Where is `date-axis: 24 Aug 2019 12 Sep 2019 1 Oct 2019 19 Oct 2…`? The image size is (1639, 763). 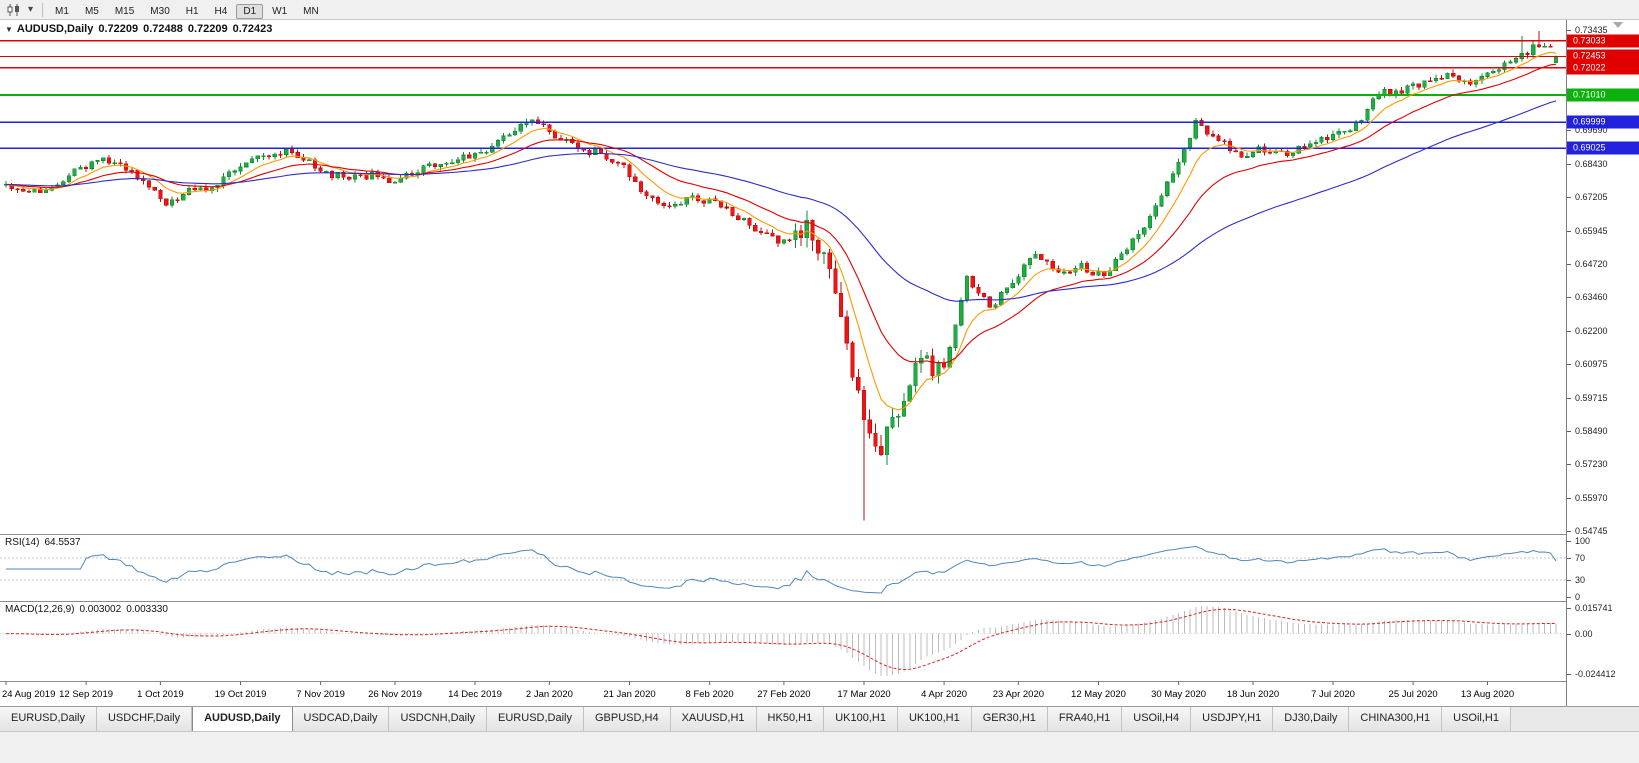 date-axis: 24 Aug 2019 12 Sep 2019 1 Oct 2019 19 Oct 2… is located at coordinates (758, 691).